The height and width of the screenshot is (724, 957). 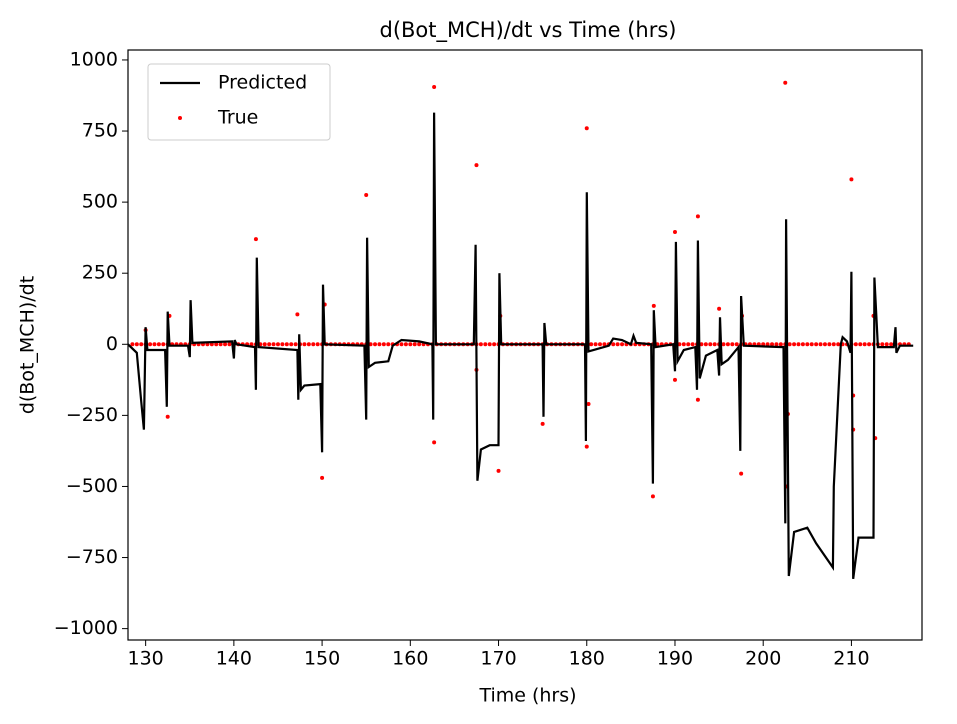 What do you see at coordinates (86, 628) in the screenshot?
I see `y-tick-label: −1000` at bounding box center [86, 628].